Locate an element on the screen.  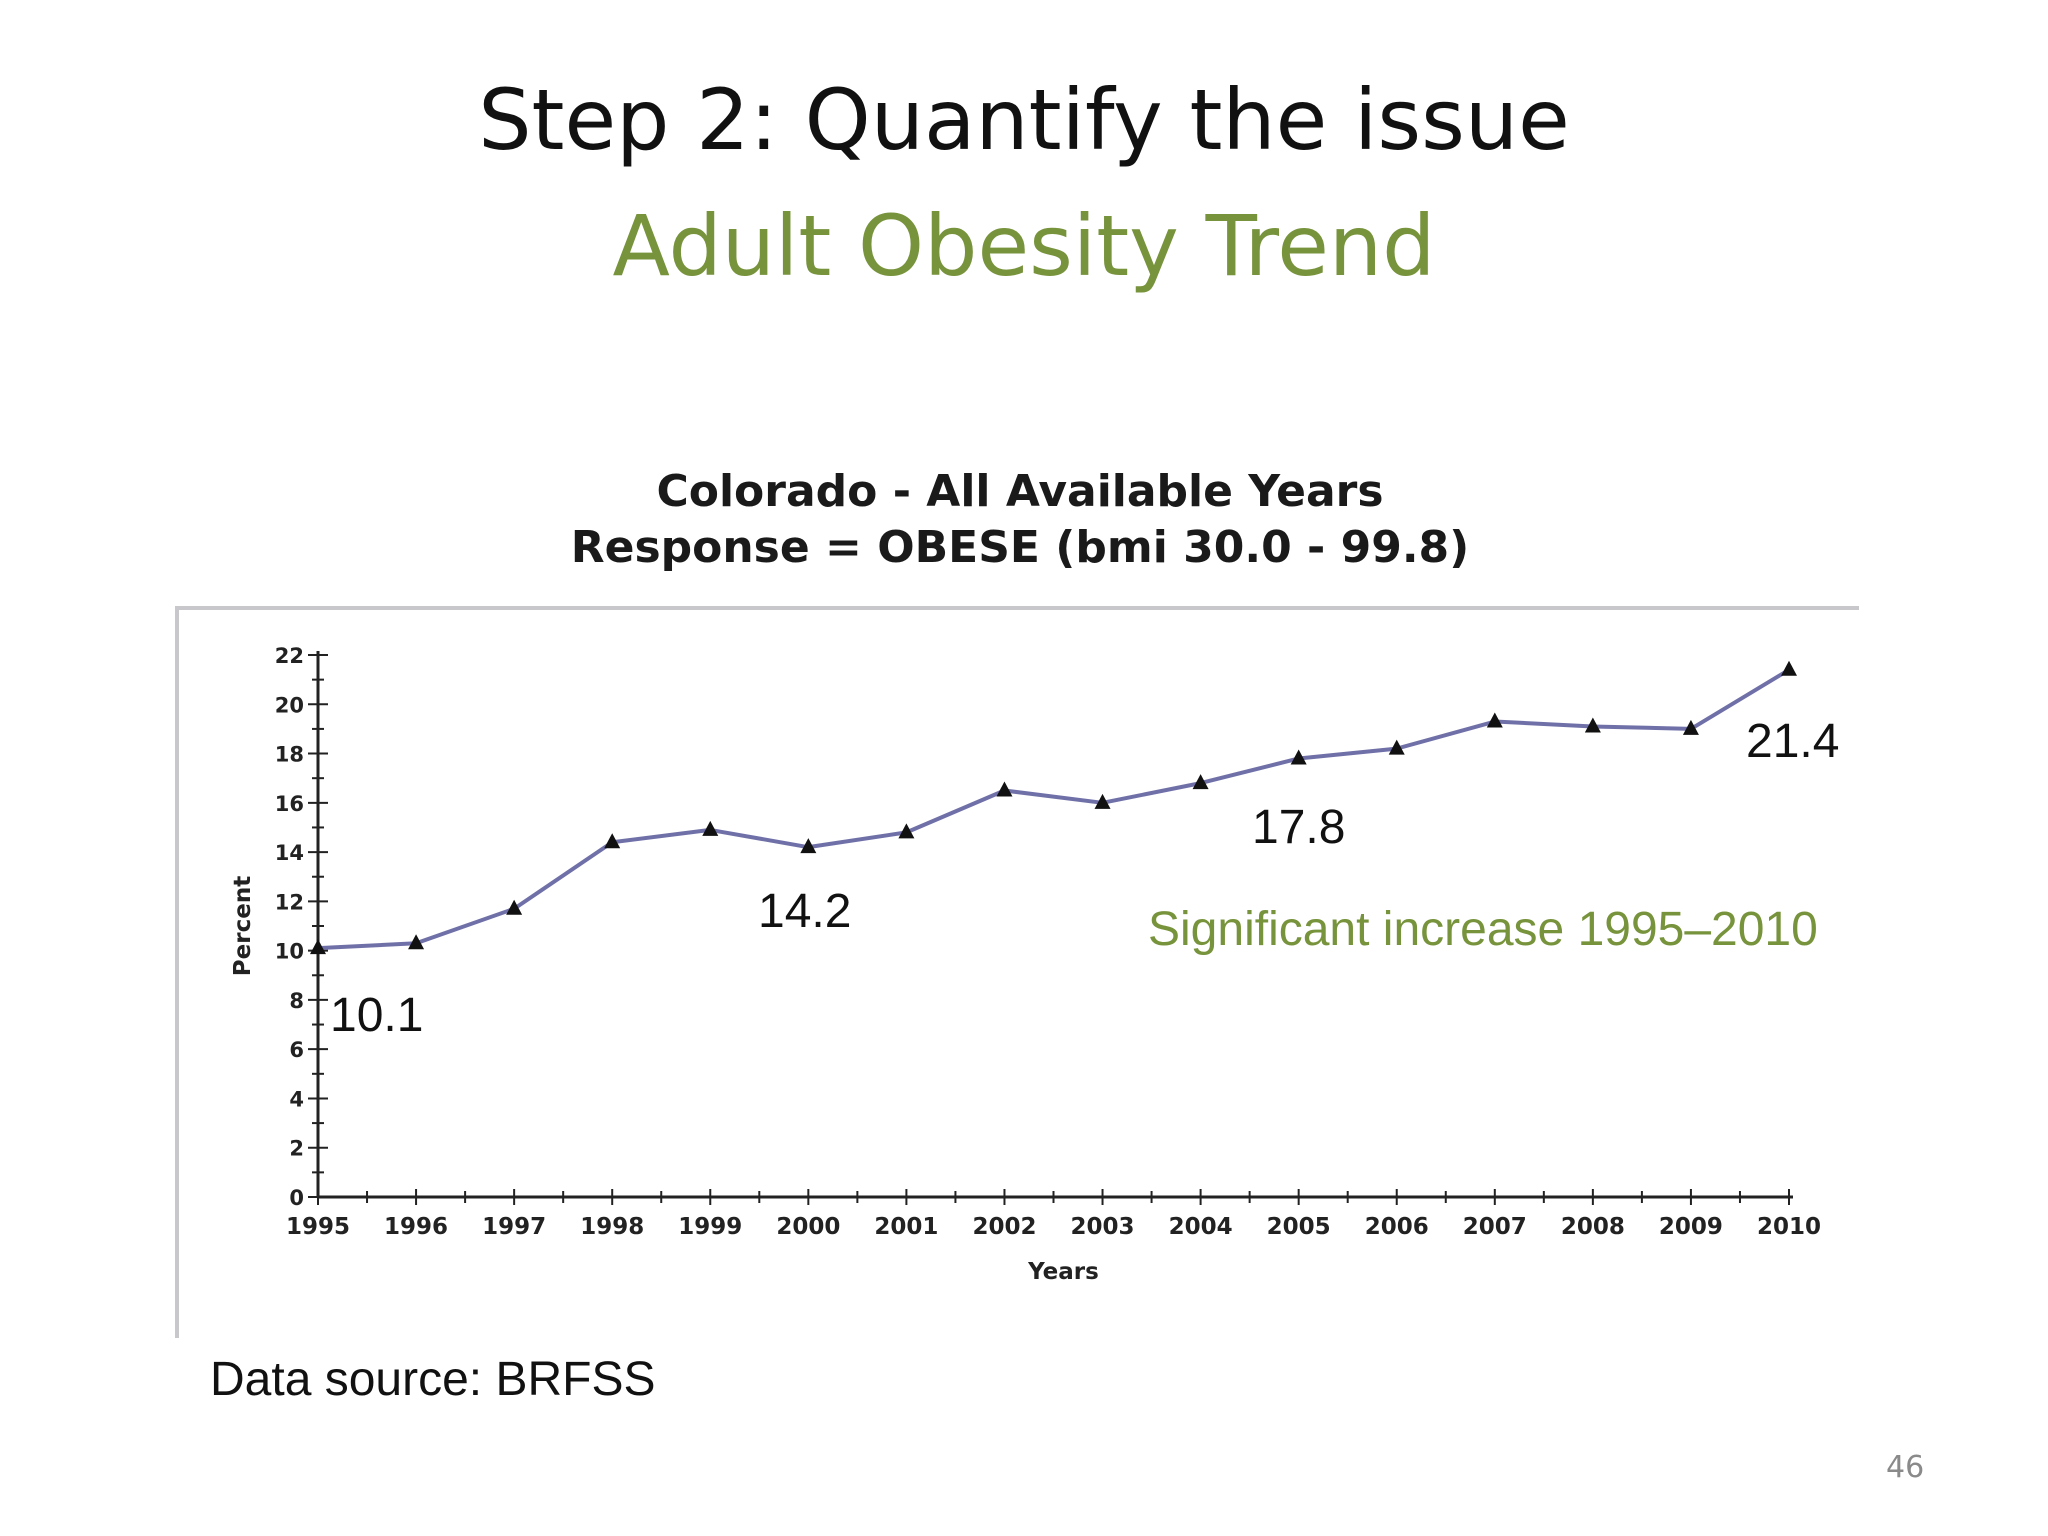
x-tick-label: 2004 is located at coordinates (1201, 1227).